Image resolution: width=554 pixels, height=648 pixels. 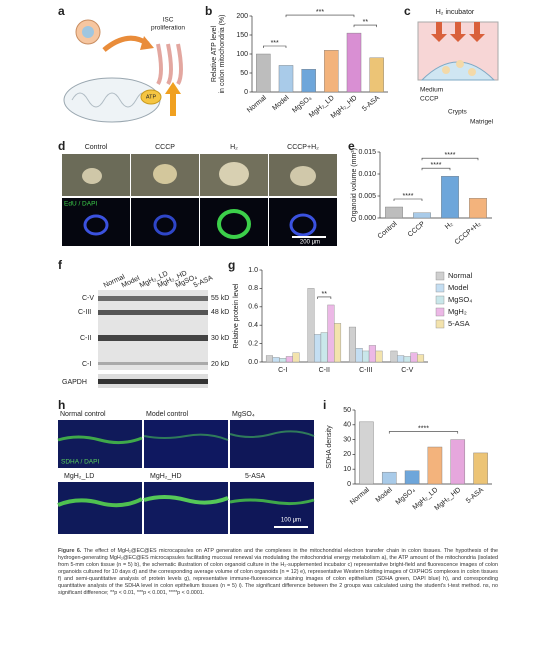 What do you see at coordinates (167, 414) in the screenshot?
I see `image-label: Model control` at bounding box center [167, 414].